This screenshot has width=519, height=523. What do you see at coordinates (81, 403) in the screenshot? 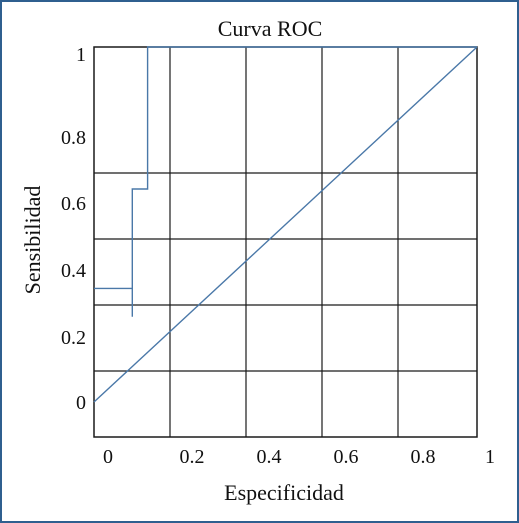
I see `y-tick-label: 0` at bounding box center [81, 403].